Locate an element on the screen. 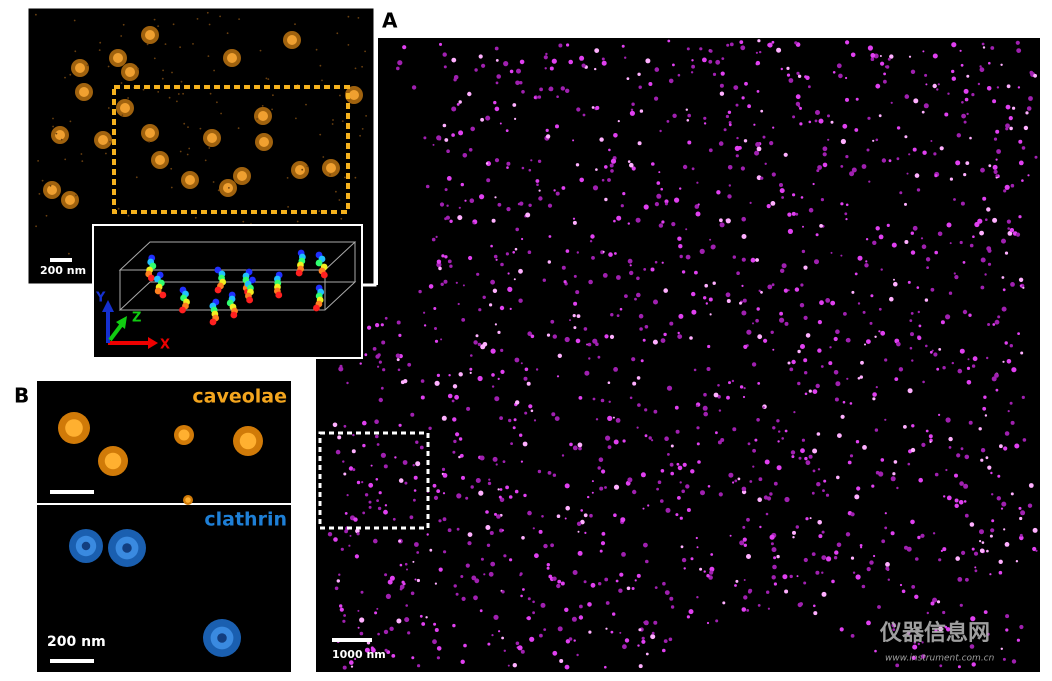 The height and width of the screenshot is (681, 1052). scale-bar is located at coordinates (352, 640).